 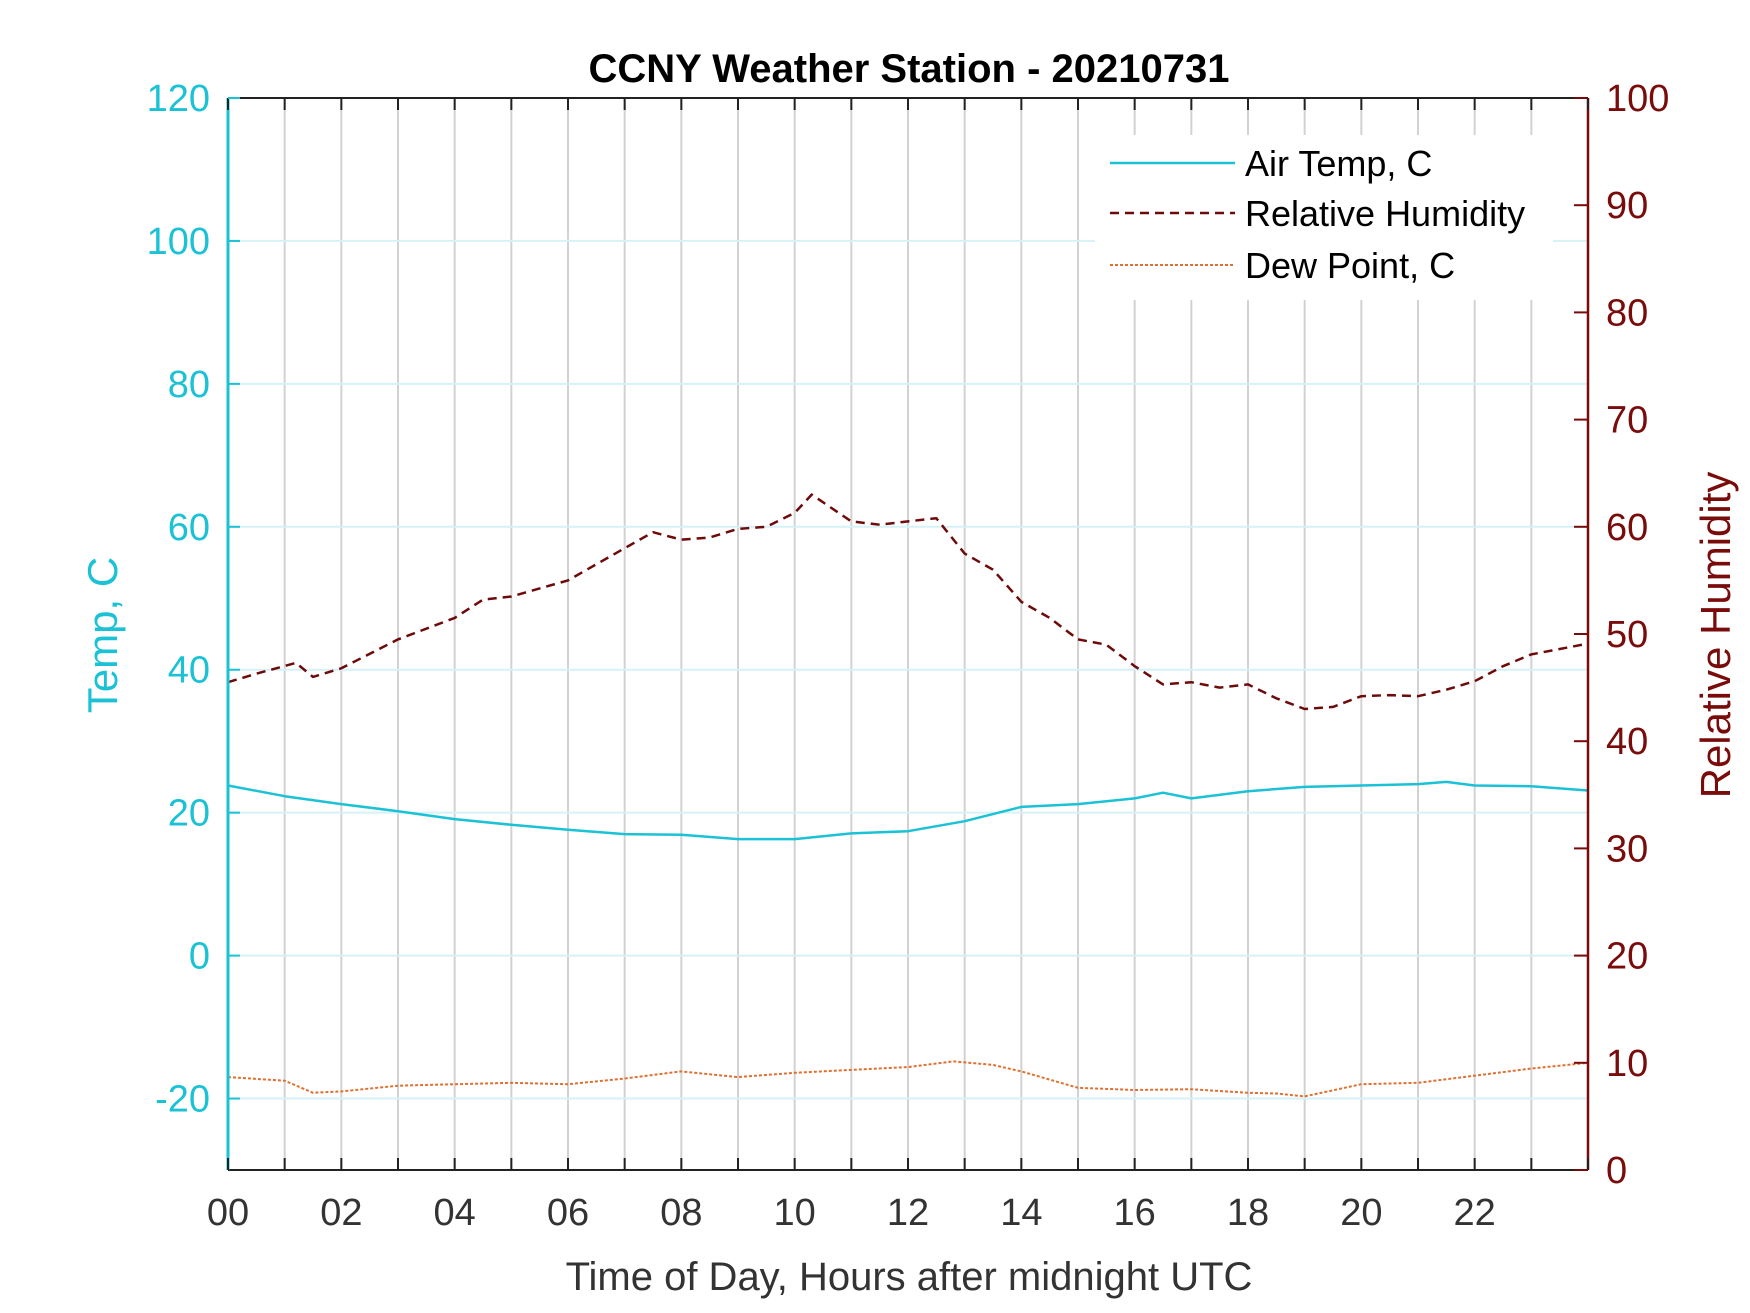 What do you see at coordinates (189, 814) in the screenshot?
I see `y-left-tick-label: 20` at bounding box center [189, 814].